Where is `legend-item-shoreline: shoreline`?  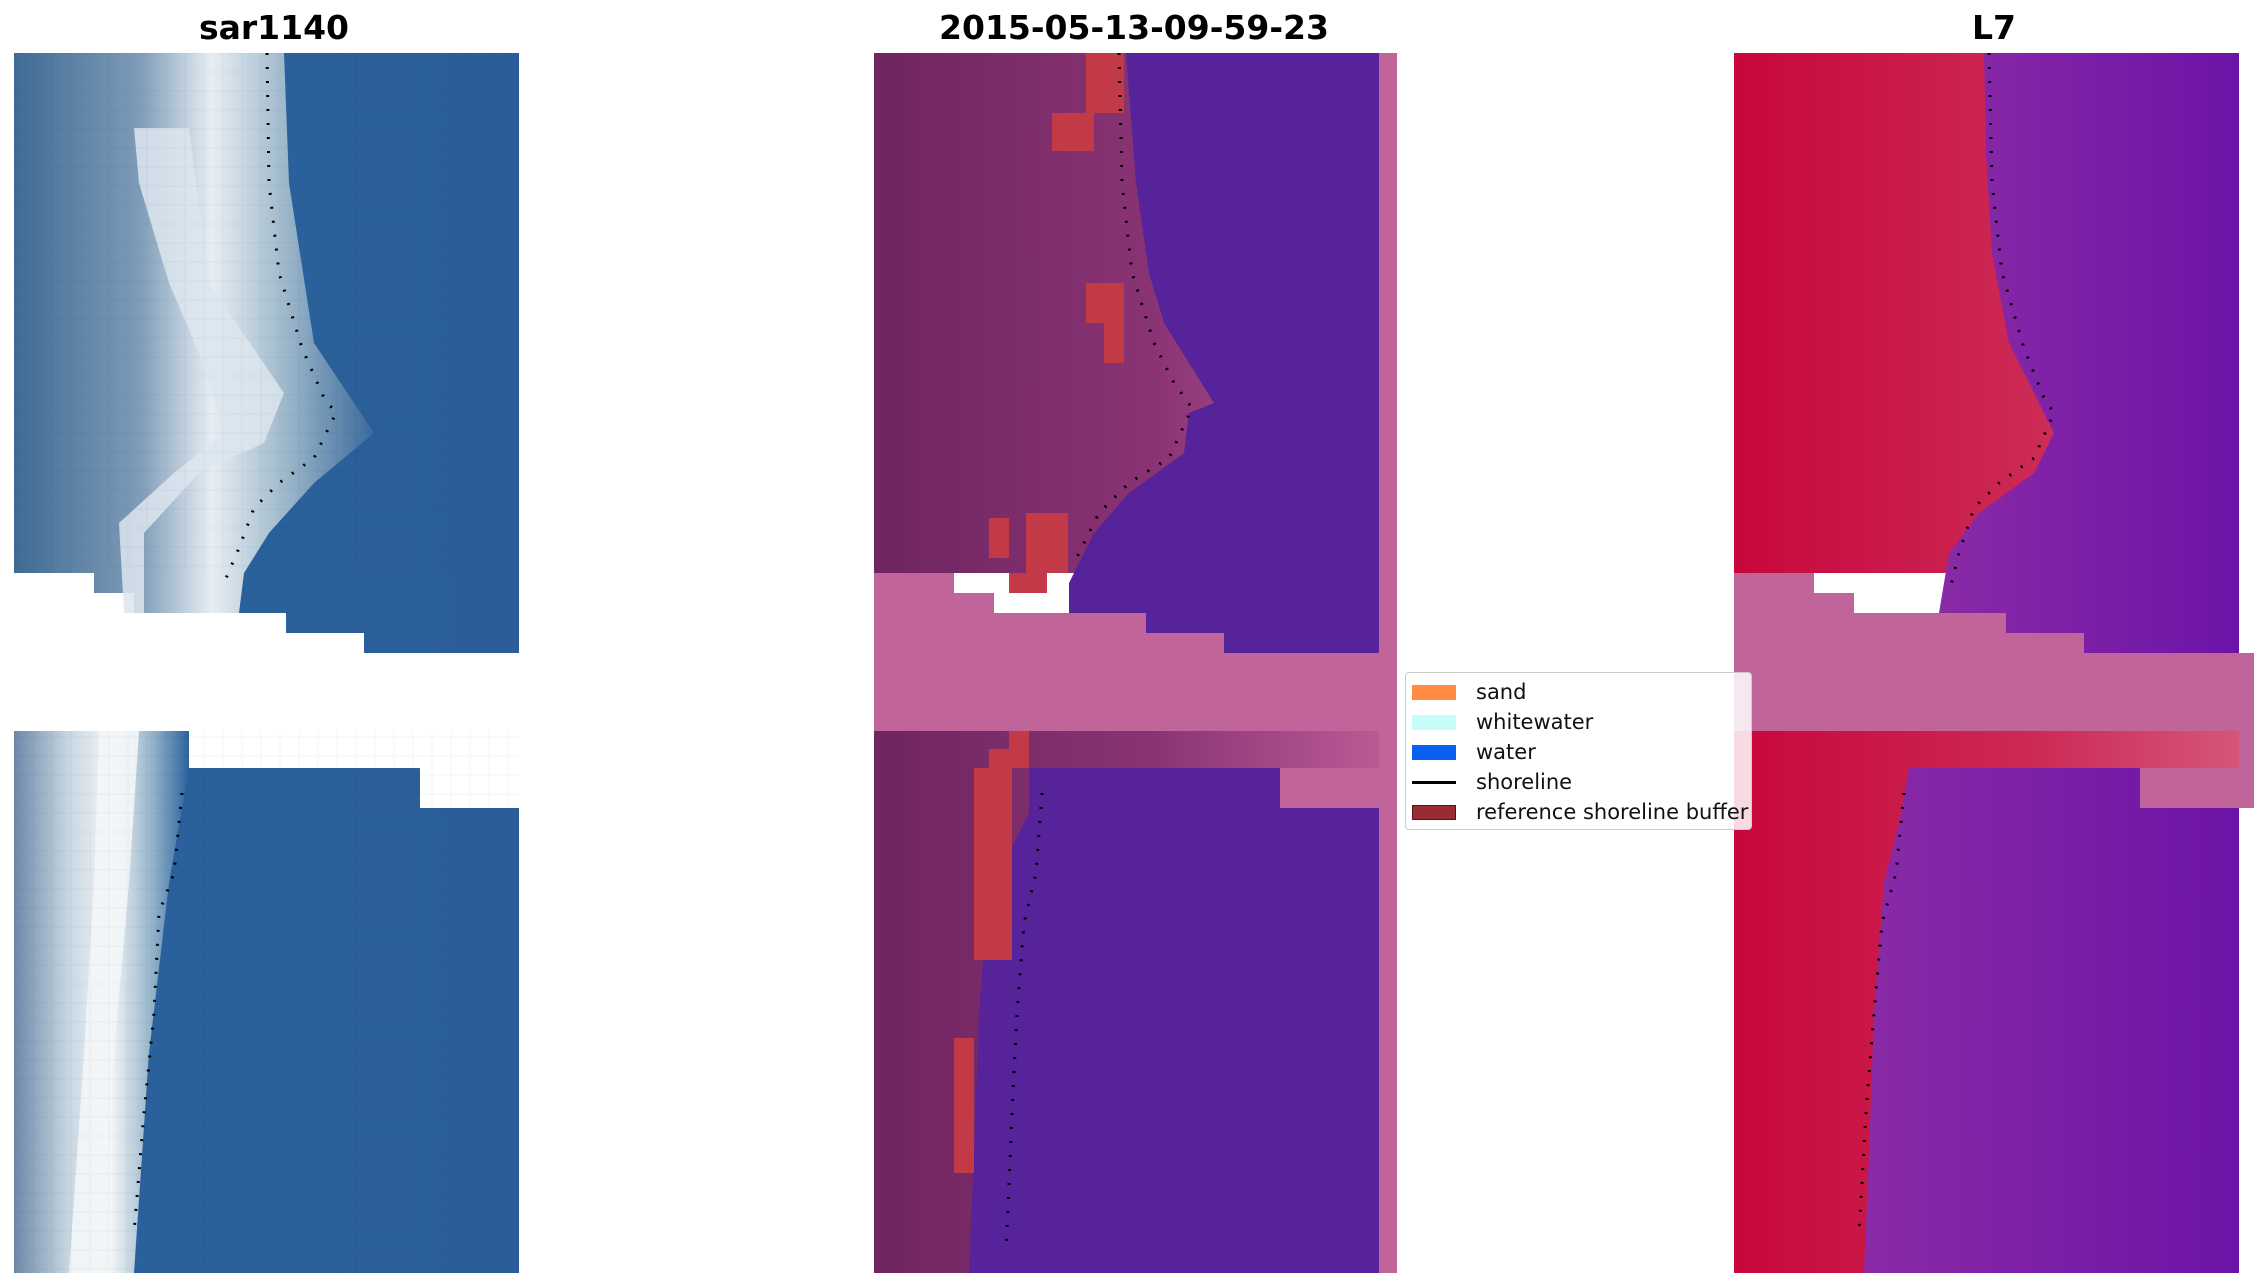
legend-item-shoreline: shoreline is located at coordinates (1492, 782).